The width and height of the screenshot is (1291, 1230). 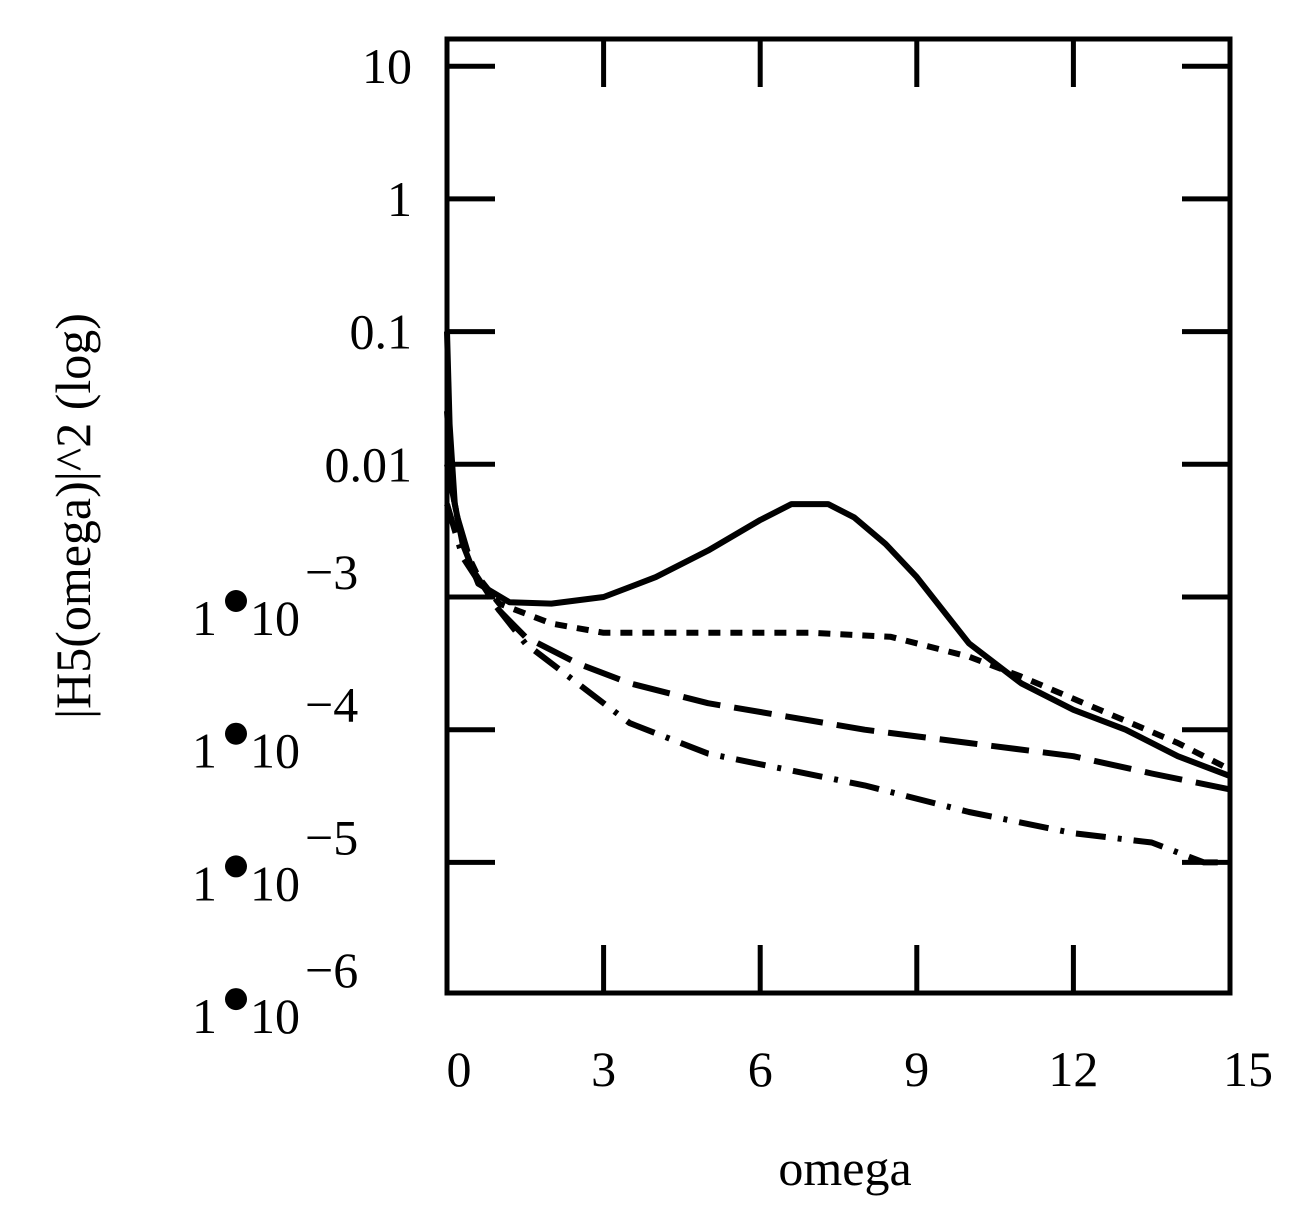 I want to click on y-tick-label-sci-0: 1 10−3, so click(x=275, y=595).